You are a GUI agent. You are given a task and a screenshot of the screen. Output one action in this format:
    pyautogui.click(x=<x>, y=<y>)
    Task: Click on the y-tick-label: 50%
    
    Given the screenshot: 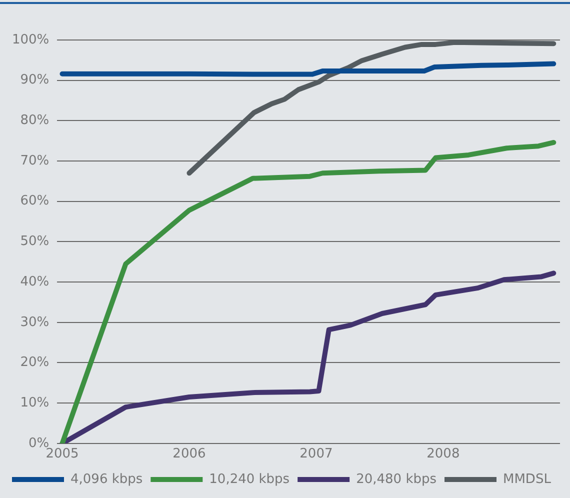 What is the action you would take?
    pyautogui.click(x=35, y=242)
    